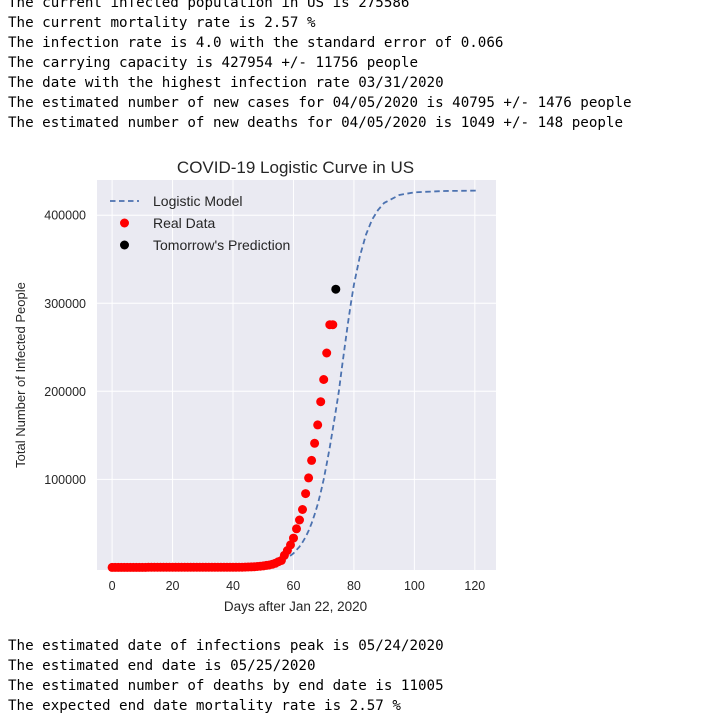  What do you see at coordinates (294, 586) in the screenshot?
I see `x-tick-label: 60` at bounding box center [294, 586].